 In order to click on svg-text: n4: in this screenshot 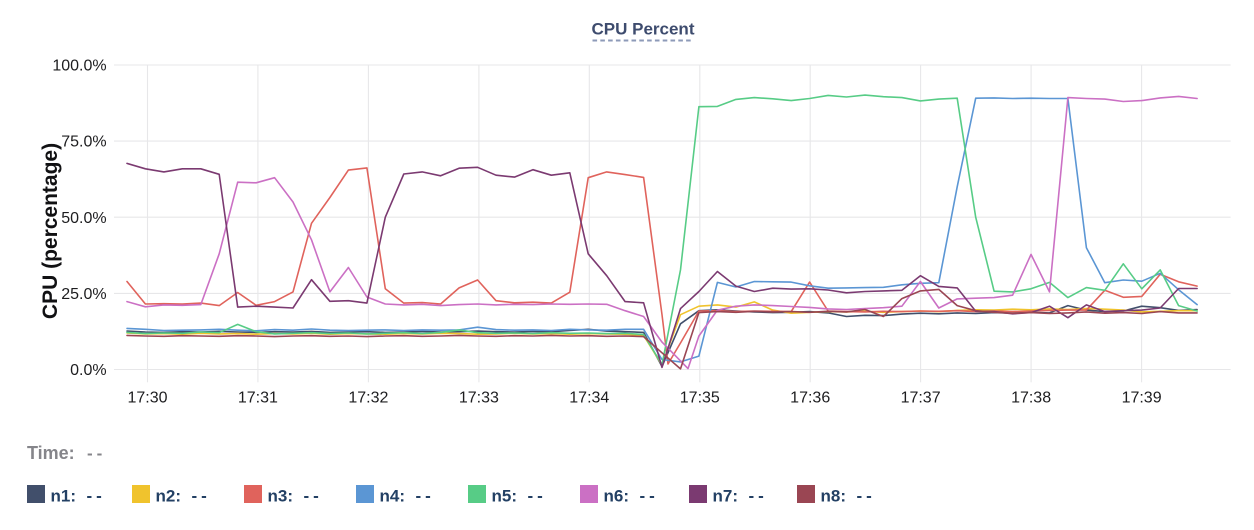, I will do `click(393, 496)`.